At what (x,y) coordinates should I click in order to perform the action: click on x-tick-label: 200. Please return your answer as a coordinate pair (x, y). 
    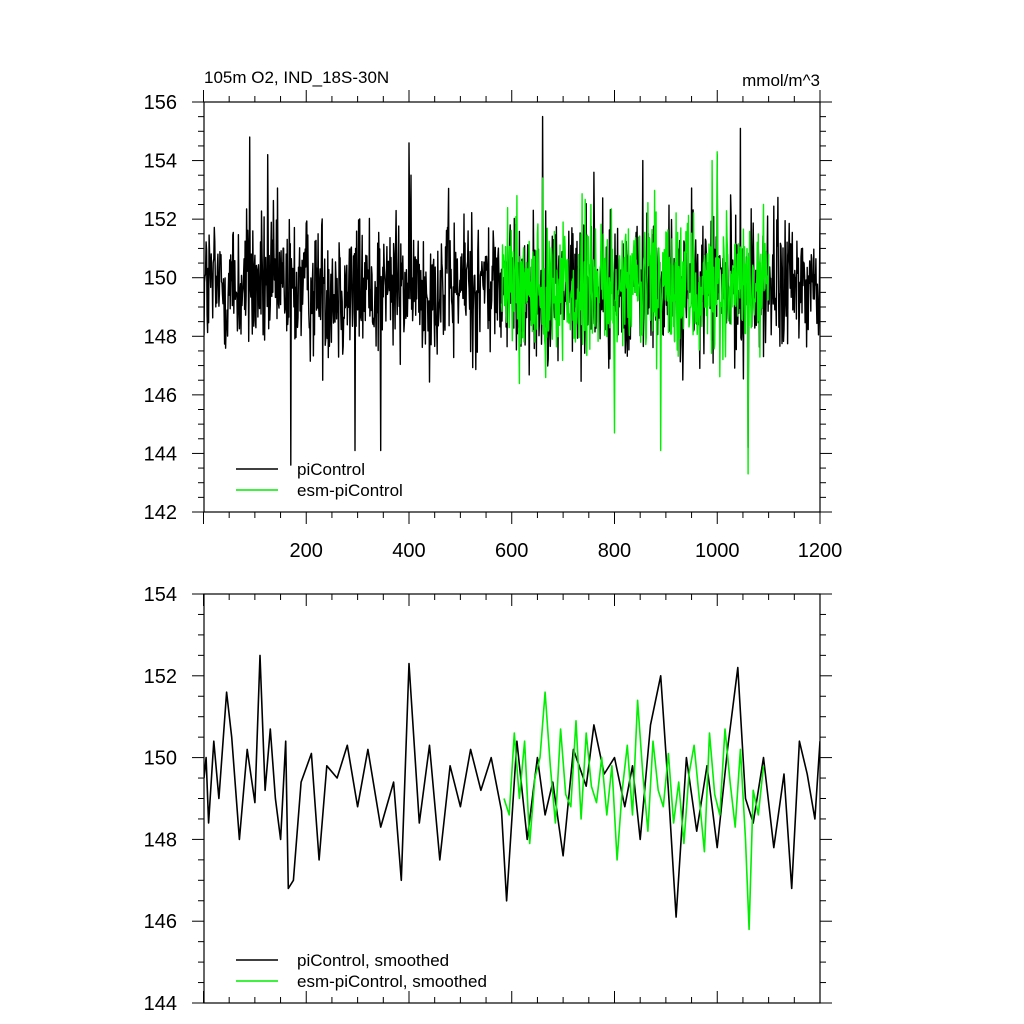
    Looking at the image, I should click on (306, 551).